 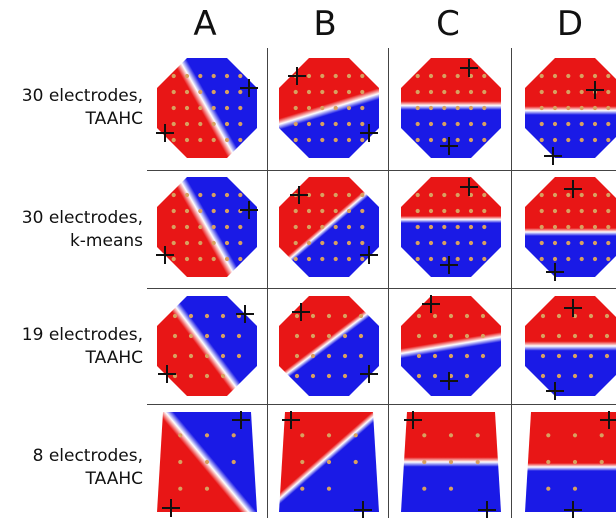 What do you see at coordinates (329, 346) in the screenshot?
I see `topomap-r3-b` at bounding box center [329, 346].